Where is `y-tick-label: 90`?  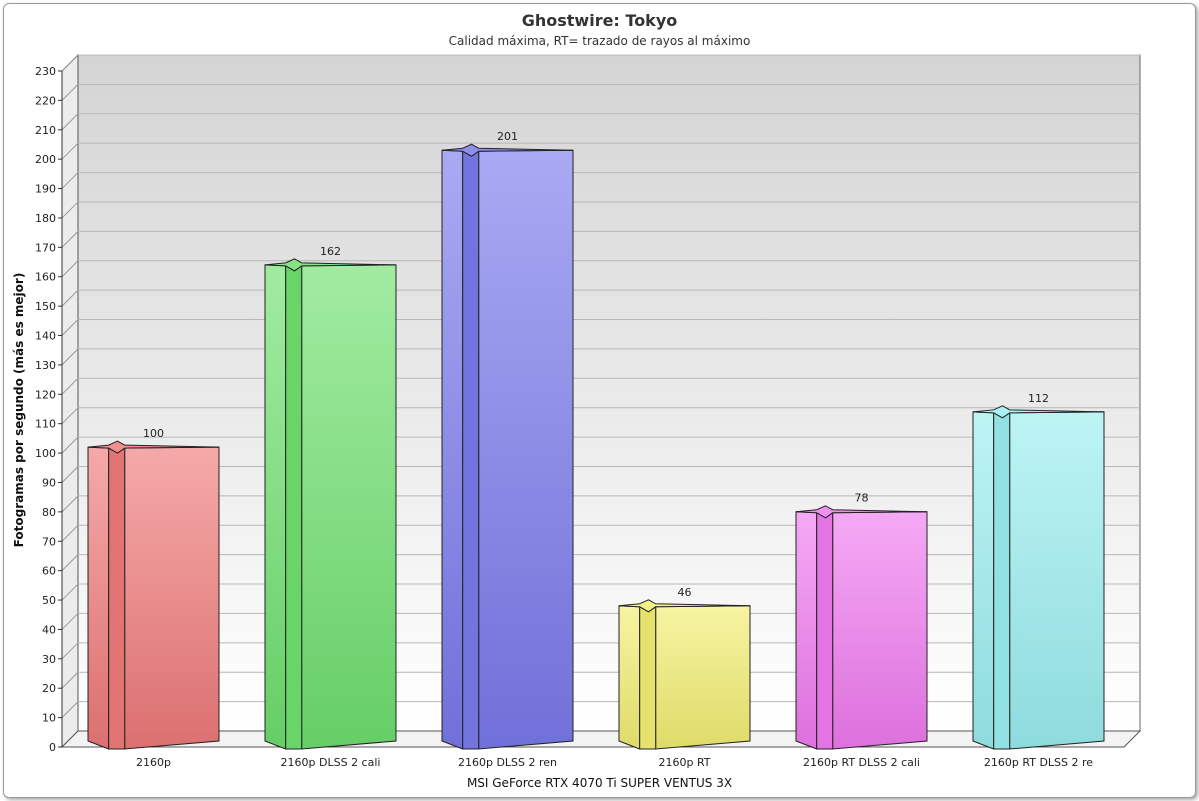
y-tick-label: 90 is located at coordinates (49, 482).